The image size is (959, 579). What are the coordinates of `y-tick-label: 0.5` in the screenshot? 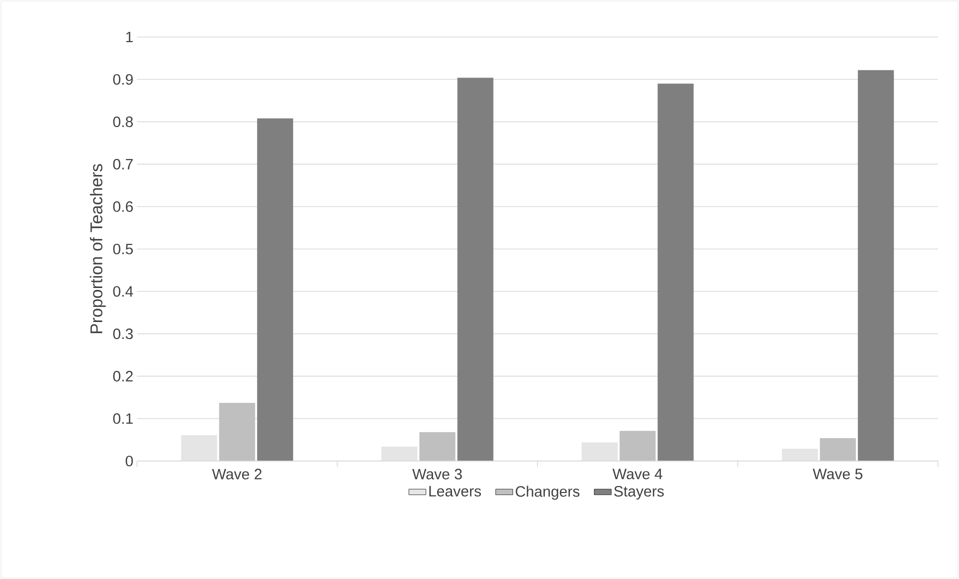 It's located at (123, 249).